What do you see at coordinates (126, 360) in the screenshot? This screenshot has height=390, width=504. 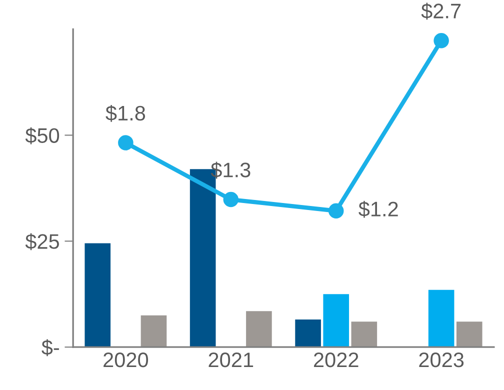 I see `x-tick-label: 2020` at bounding box center [126, 360].